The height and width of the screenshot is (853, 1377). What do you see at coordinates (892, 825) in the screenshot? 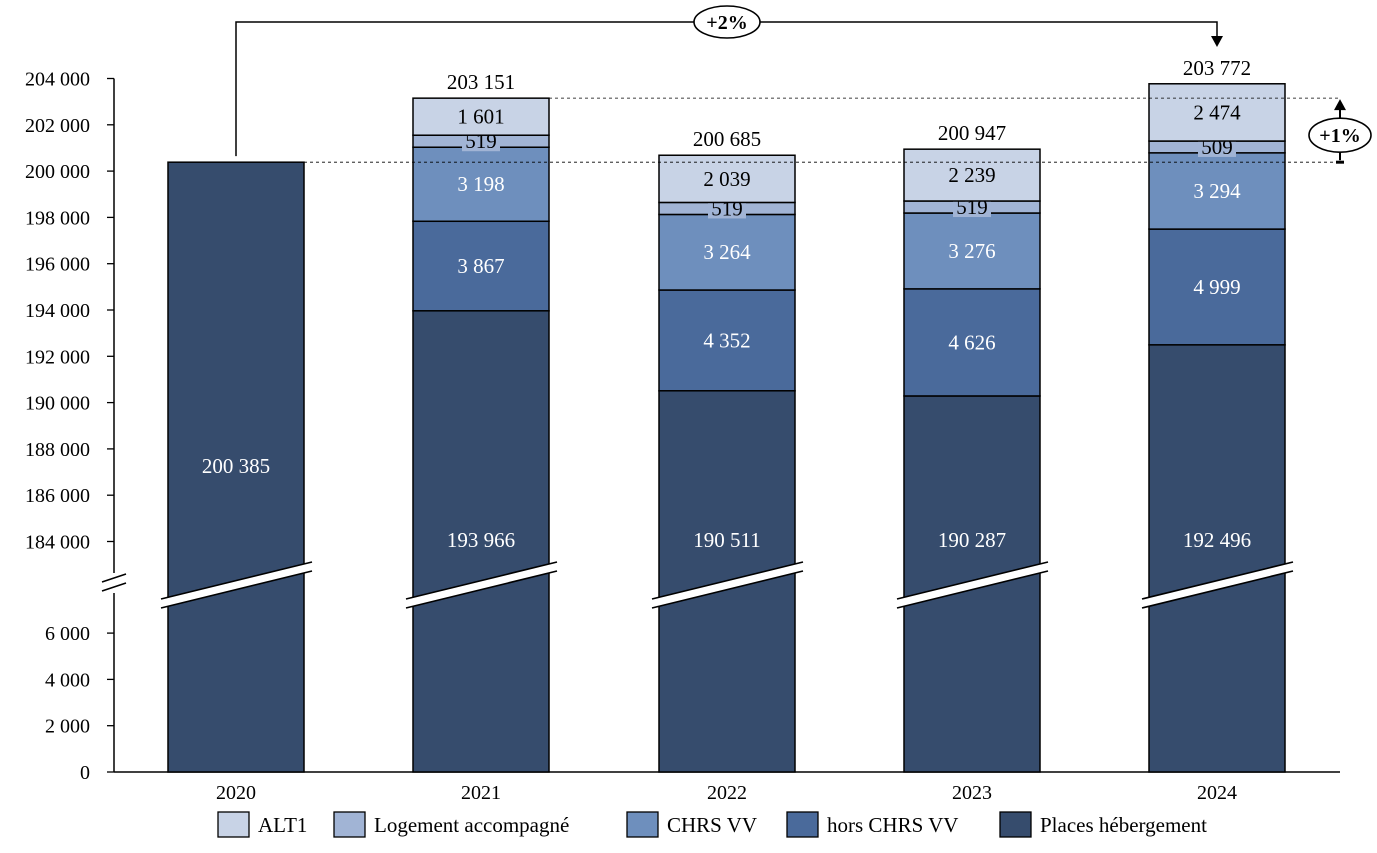
I see `legend-label: hors CHRS VV` at bounding box center [892, 825].